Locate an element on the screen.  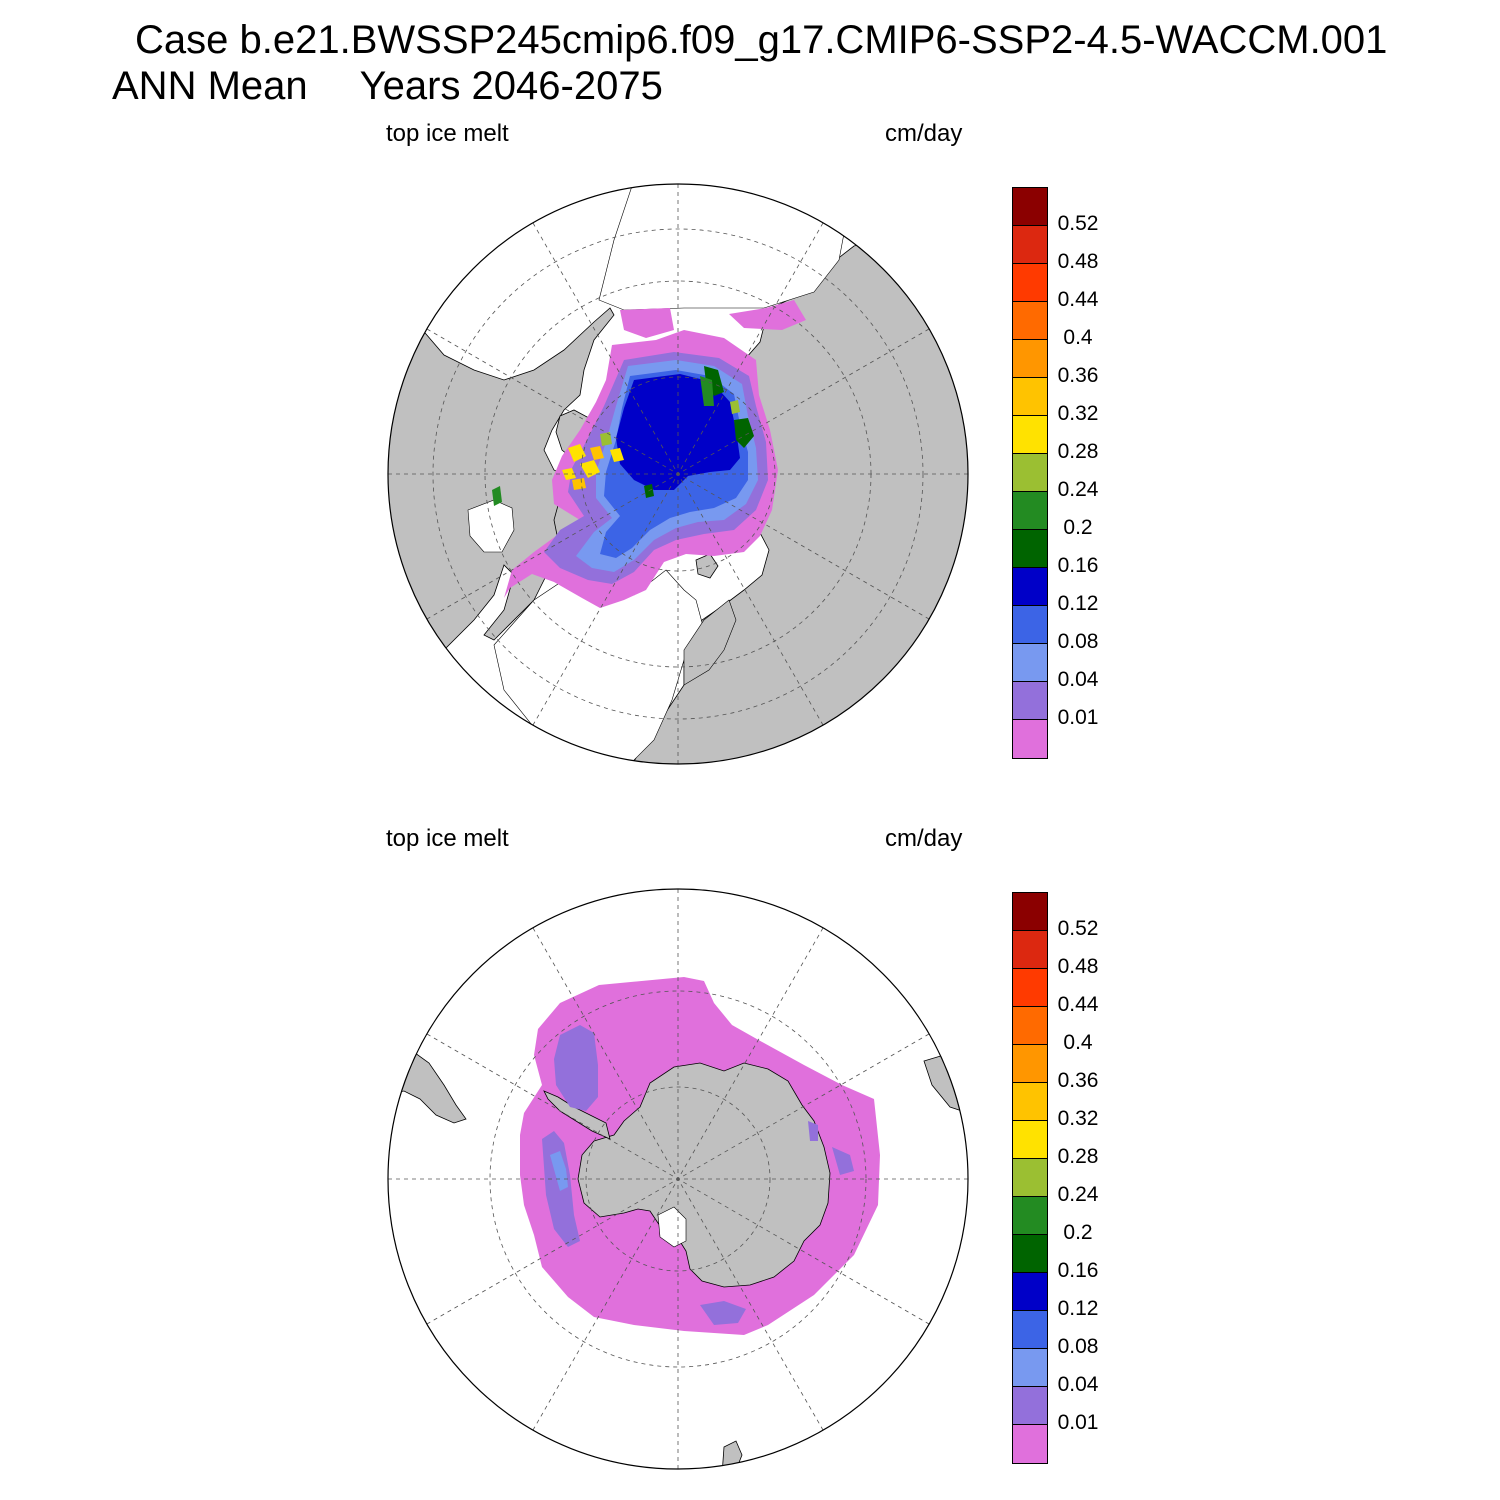
antarctic-peninsula is located at coordinates (577, 1115).